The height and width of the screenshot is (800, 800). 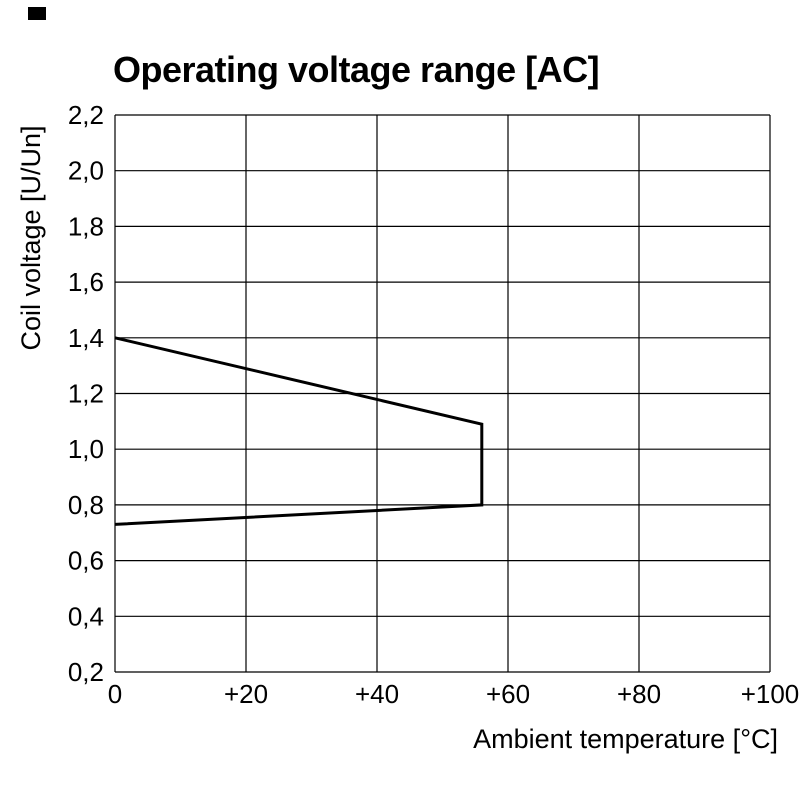 What do you see at coordinates (86, 226) in the screenshot?
I see `y-tick-label: 1,8` at bounding box center [86, 226].